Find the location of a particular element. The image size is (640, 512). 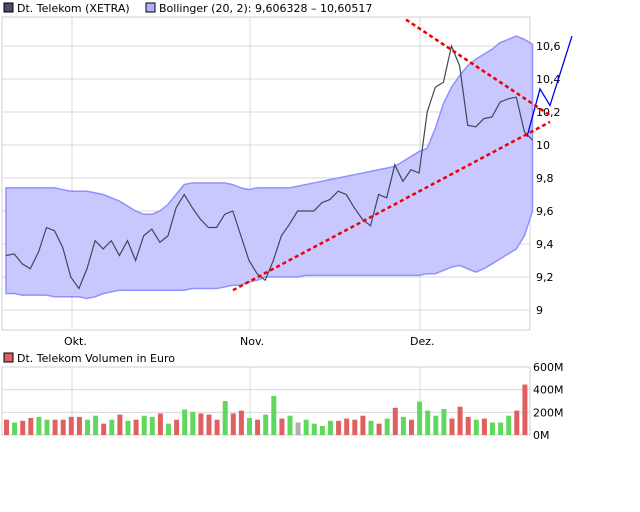

y-tick-label: 200M is located at coordinates (548, 412).